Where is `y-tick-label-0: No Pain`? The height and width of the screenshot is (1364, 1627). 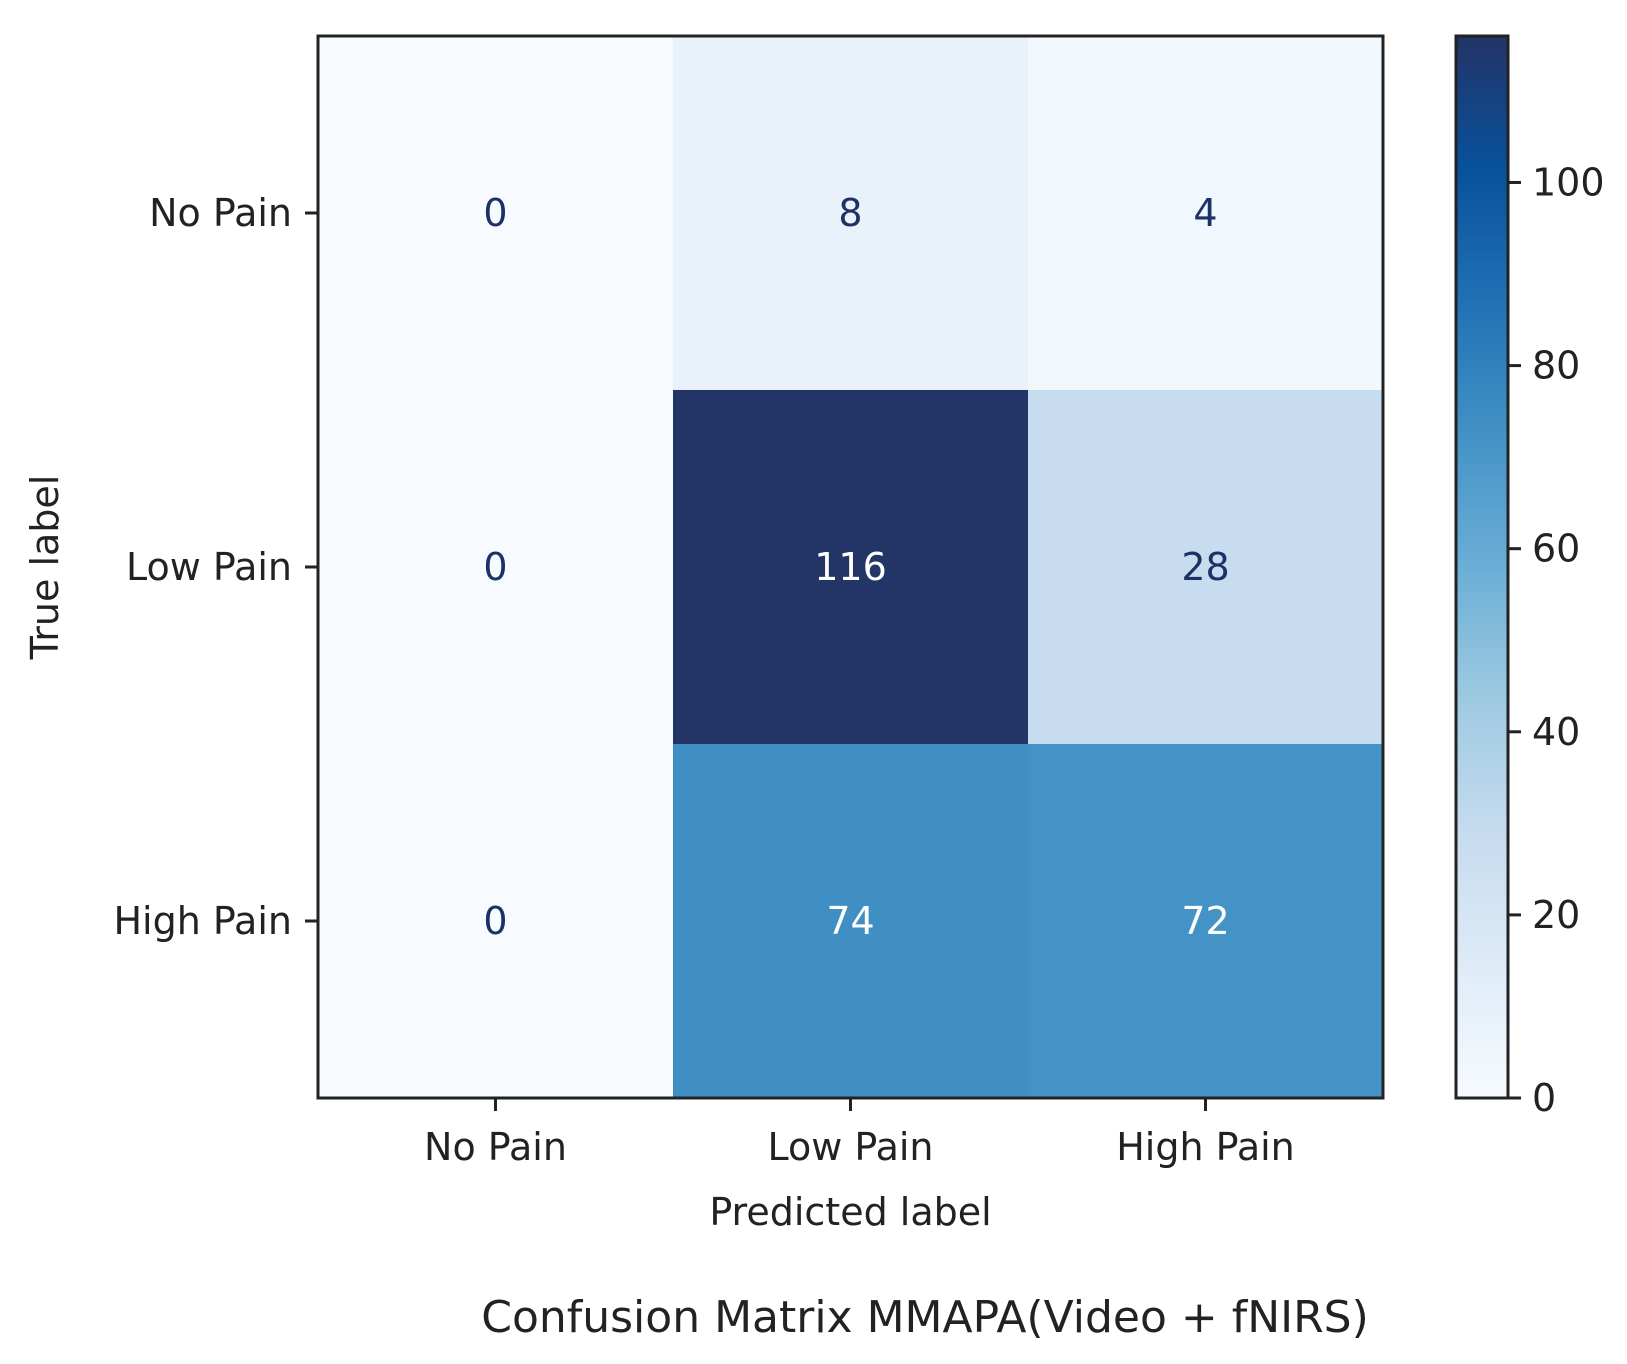 y-tick-label-0: No Pain is located at coordinates (220, 213).